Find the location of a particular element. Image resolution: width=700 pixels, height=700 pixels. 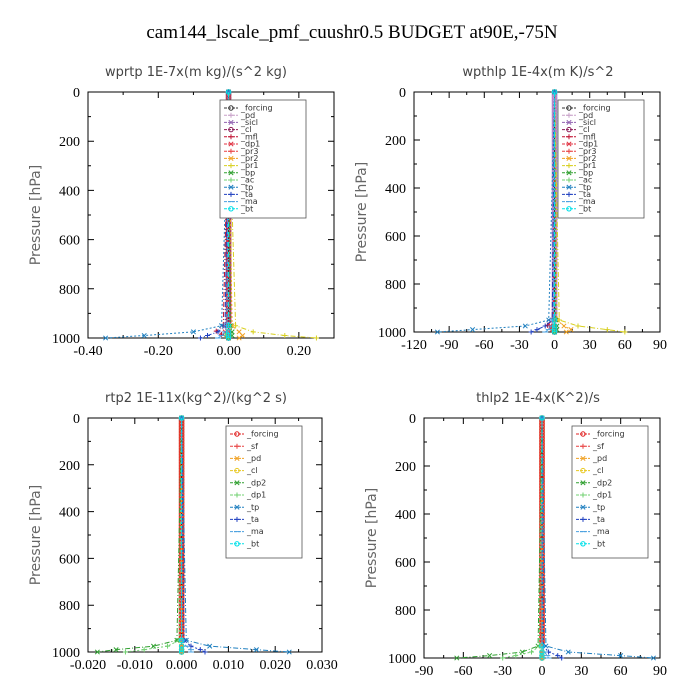

legend-label: _ac is located at coordinates (585, 180).